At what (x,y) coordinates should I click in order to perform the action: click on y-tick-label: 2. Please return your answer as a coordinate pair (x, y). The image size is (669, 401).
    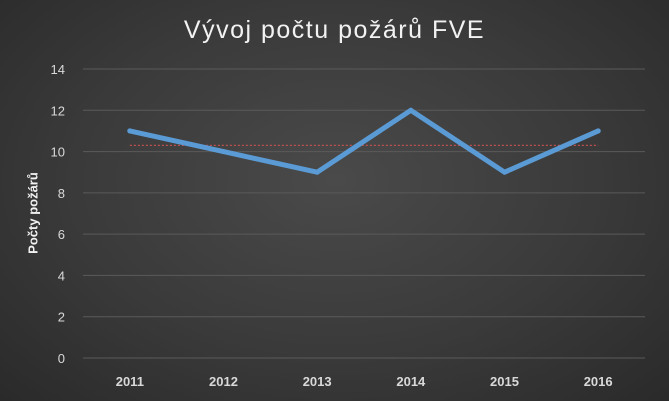
    Looking at the image, I should click on (61, 317).